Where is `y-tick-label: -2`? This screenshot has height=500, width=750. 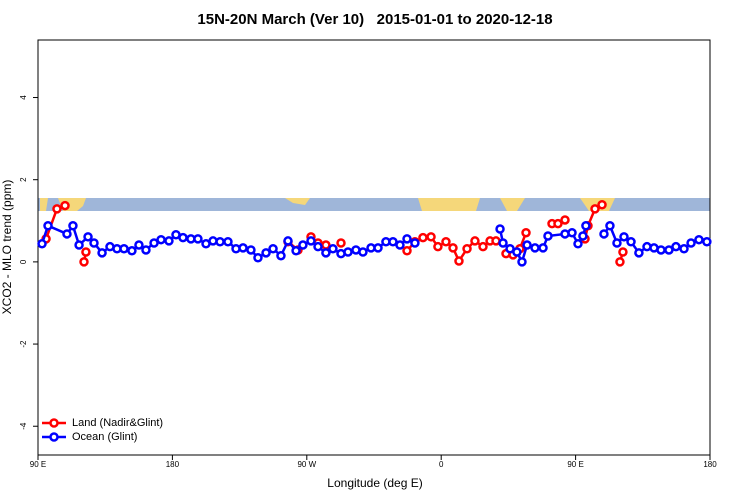 y-tick-label: -2 is located at coordinates (23, 344).